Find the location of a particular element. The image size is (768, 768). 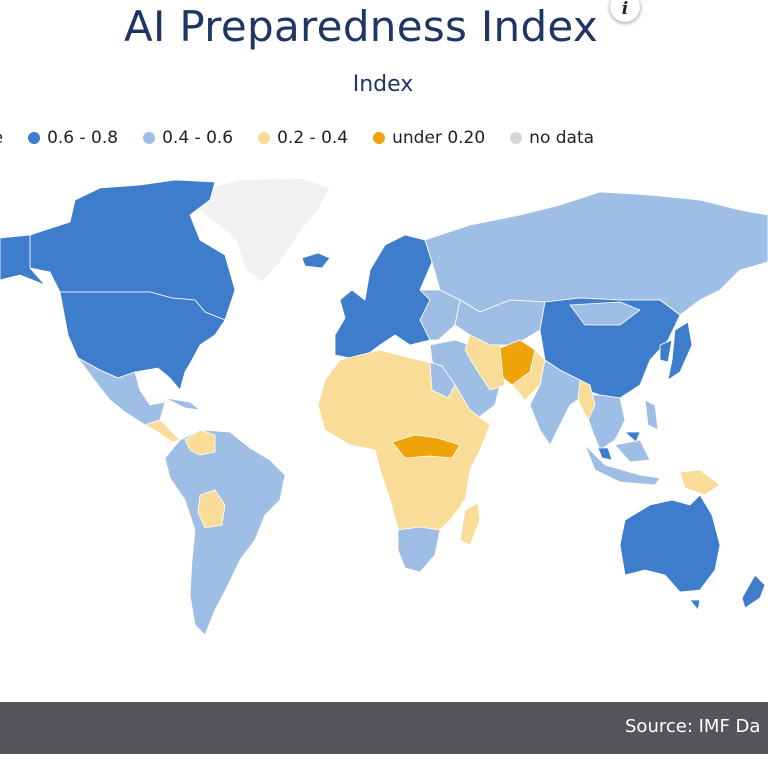

legend-label: under 0.20 is located at coordinates (439, 138).